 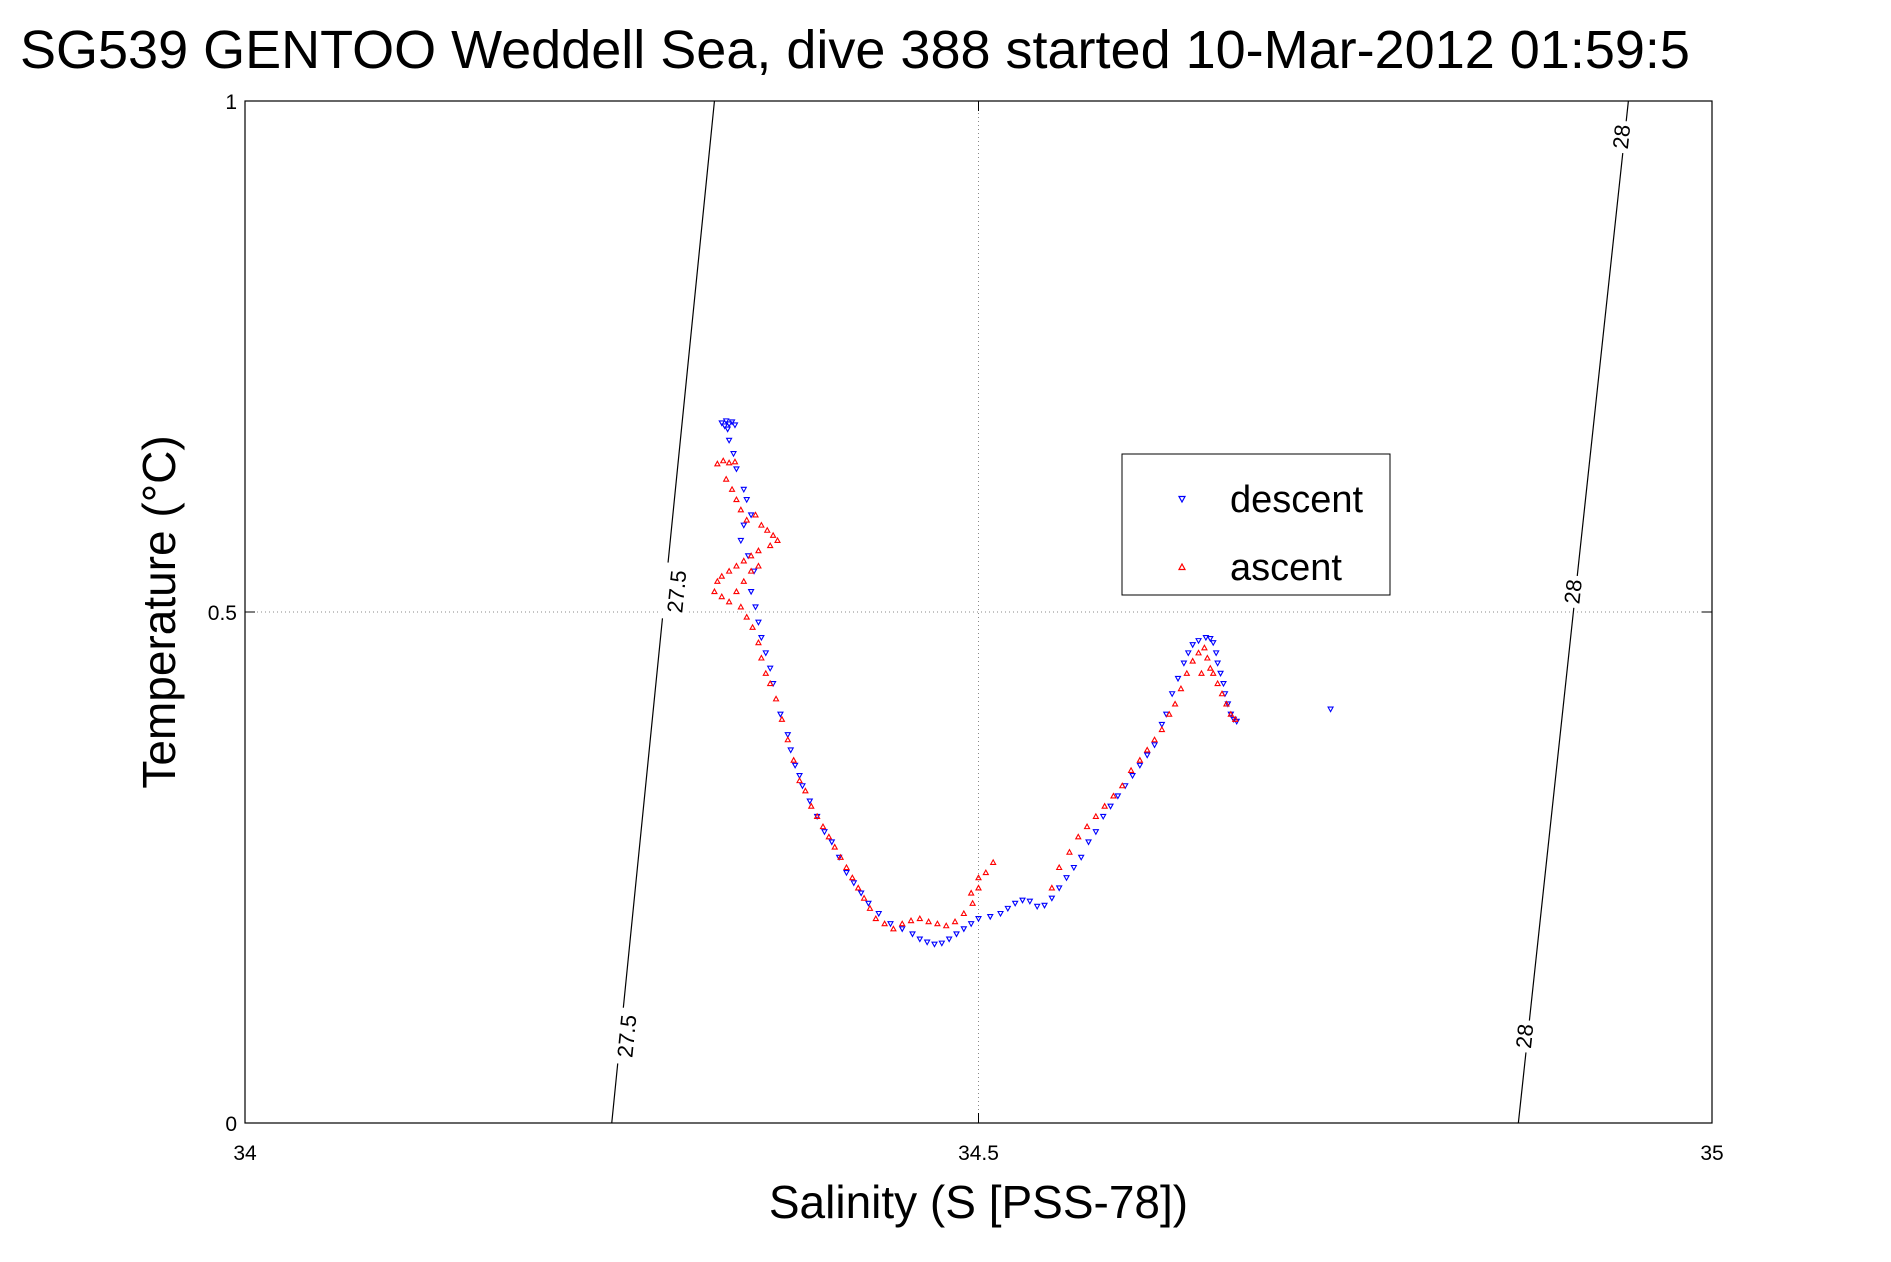 What do you see at coordinates (978, 1153) in the screenshot?
I see `x-tick-label-1: 34.5` at bounding box center [978, 1153].